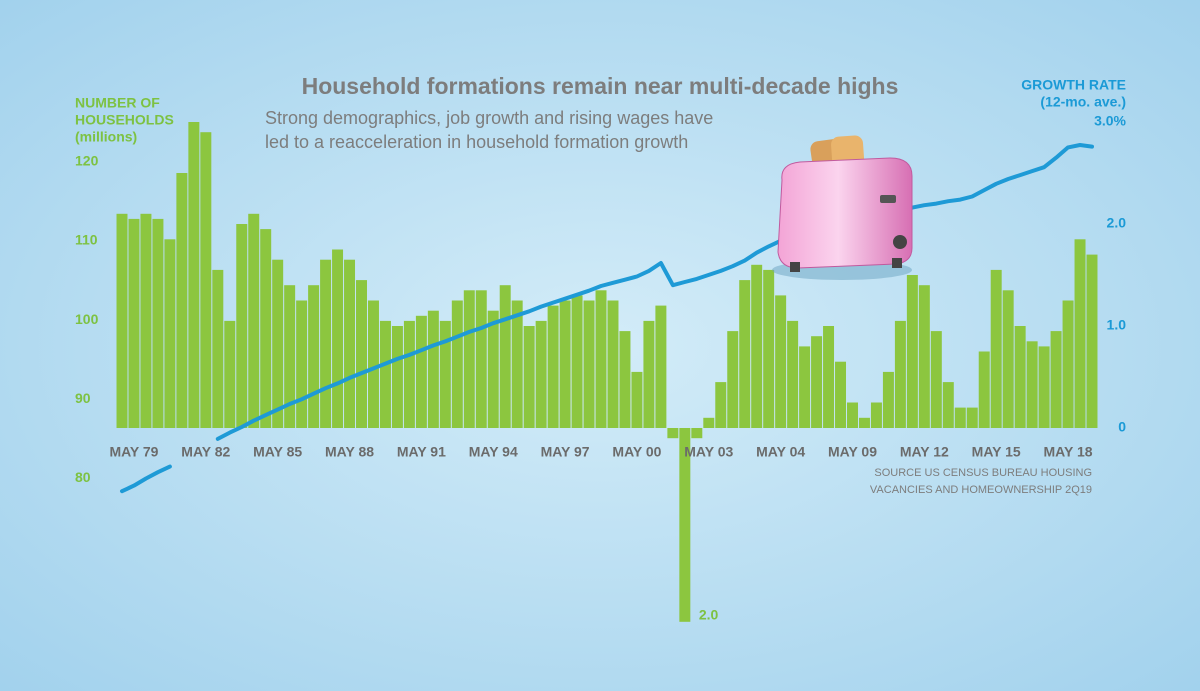  Describe the element at coordinates (83, 398) in the screenshot. I see `y-tick-label: 90` at that location.